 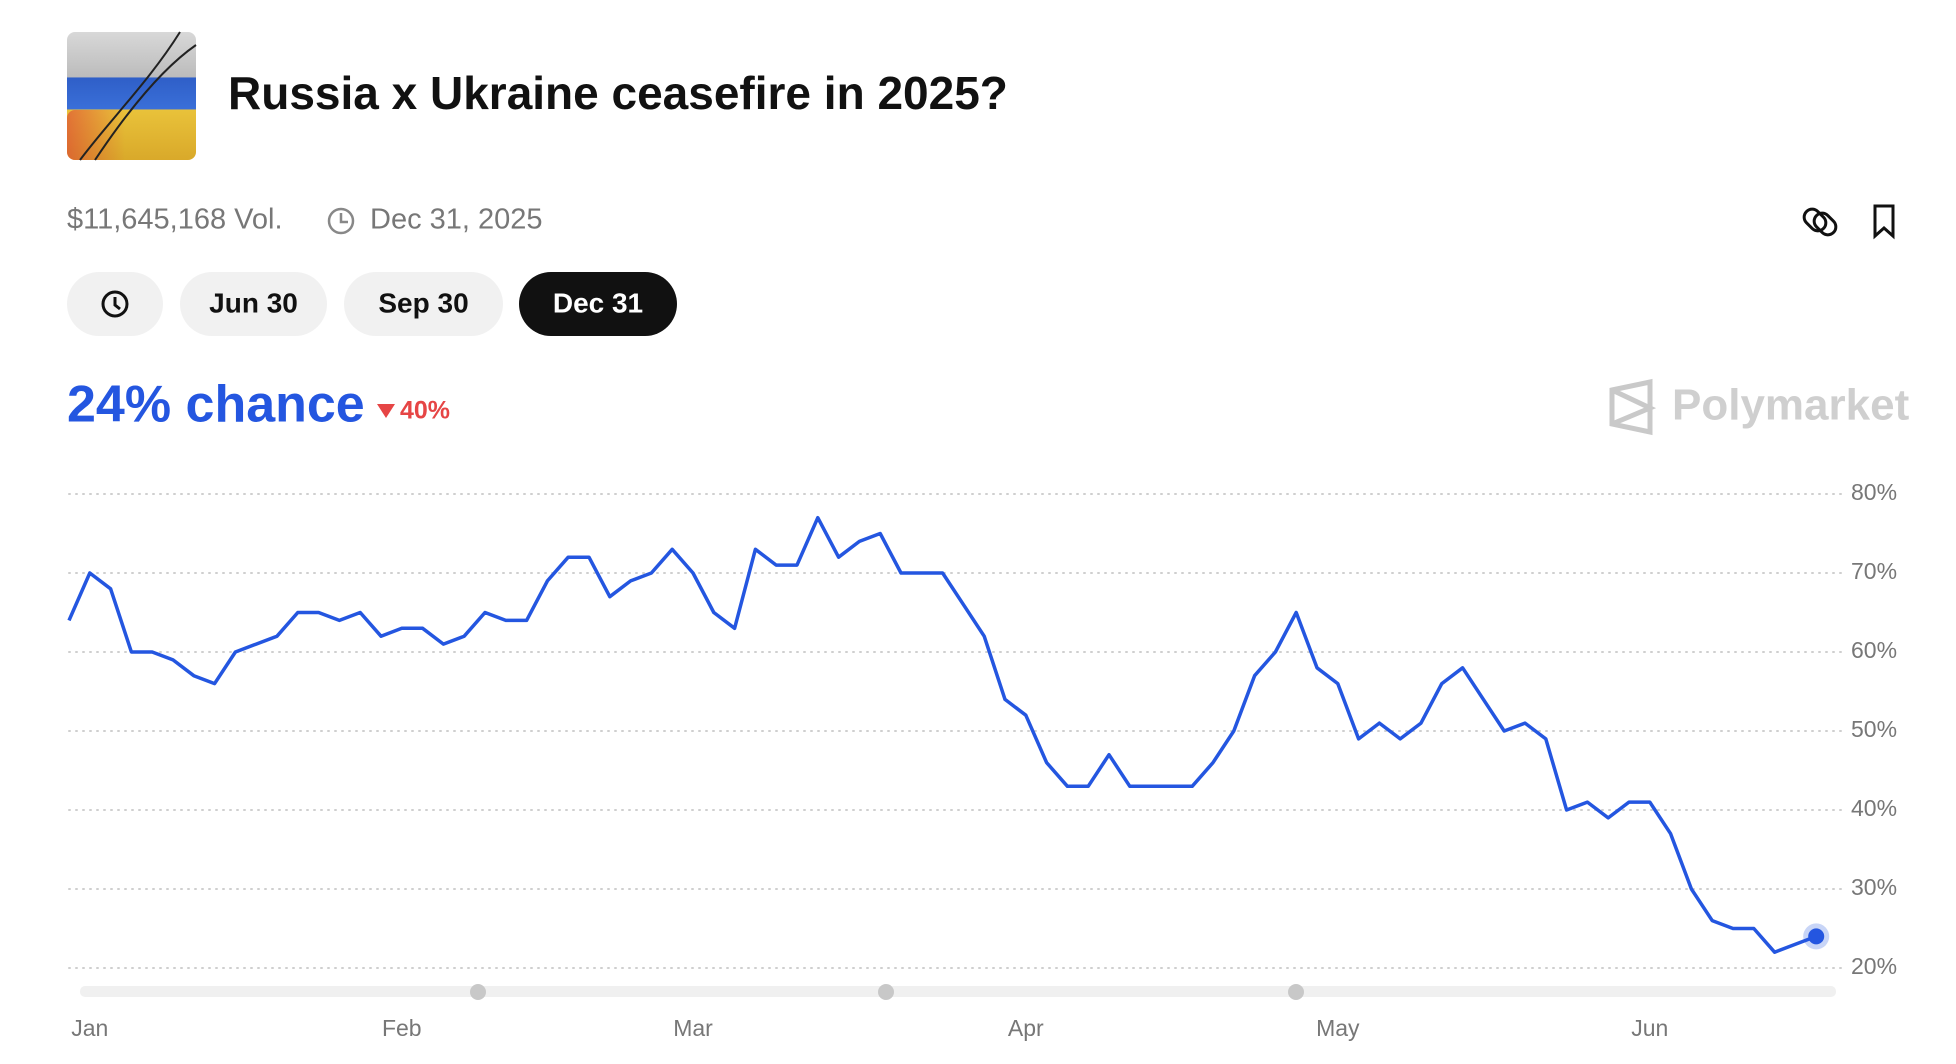 I want to click on period-button: Dec 31, so click(x=598, y=304).